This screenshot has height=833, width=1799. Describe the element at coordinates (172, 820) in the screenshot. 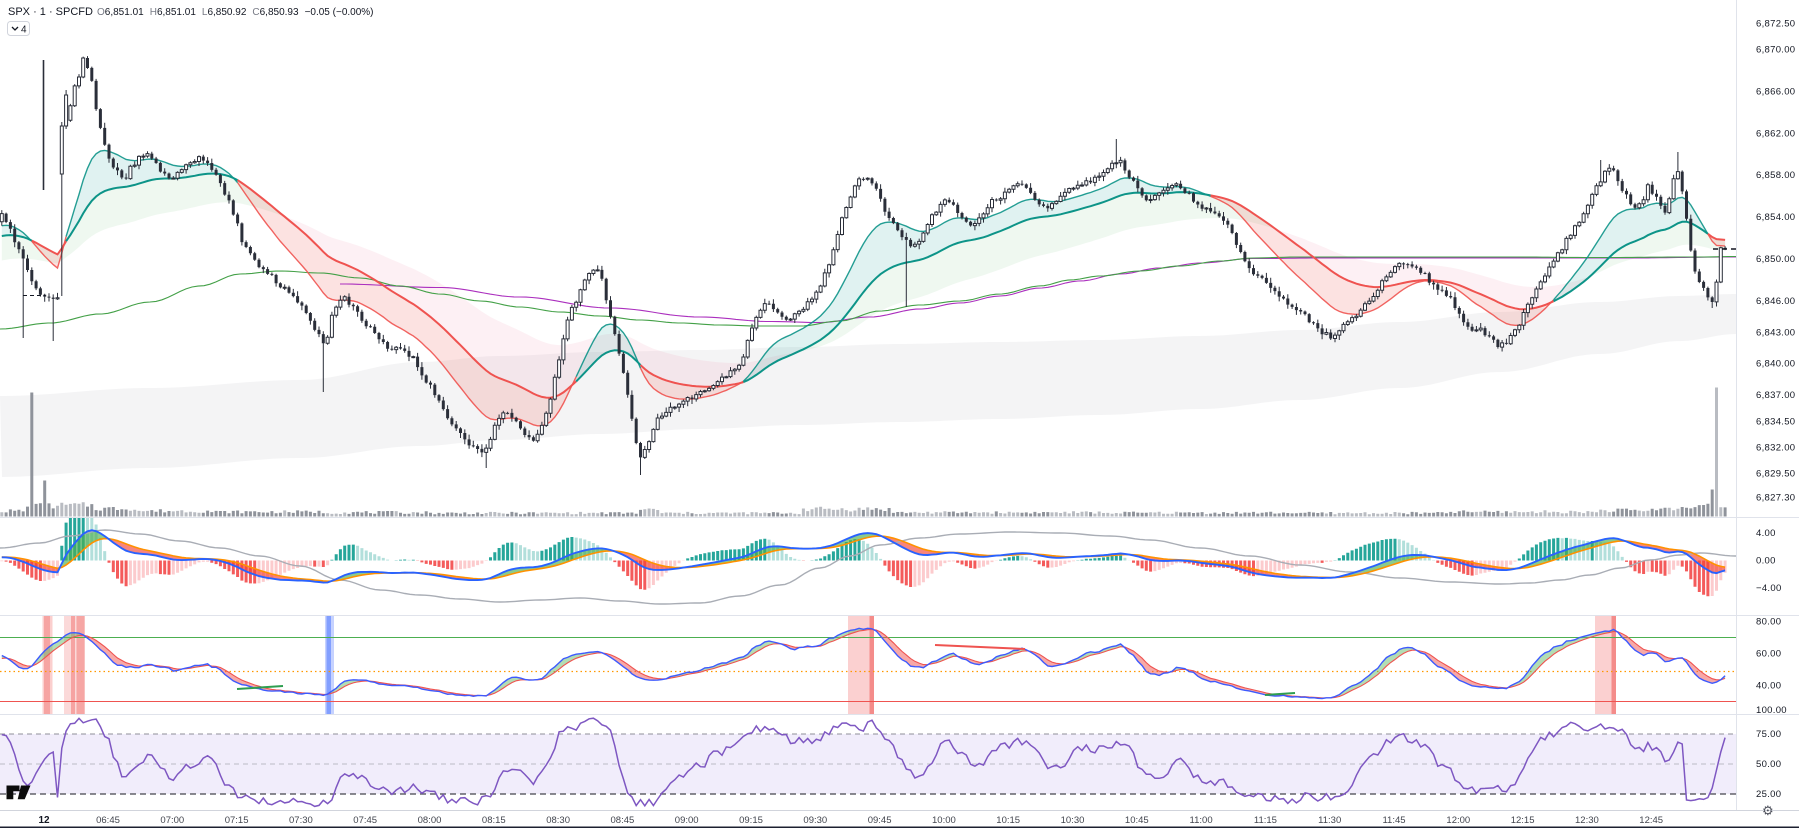

I see `svg-text: 07:00` at that location.